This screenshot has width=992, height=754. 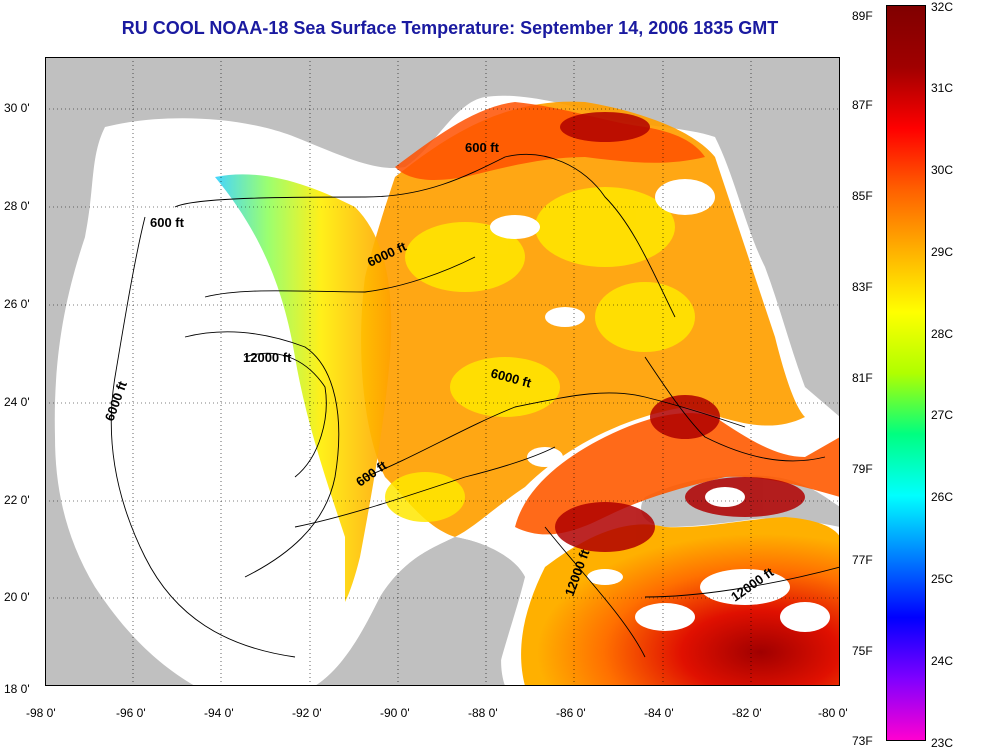 I want to click on lat-tick-label: 20 0', so click(x=17, y=597).